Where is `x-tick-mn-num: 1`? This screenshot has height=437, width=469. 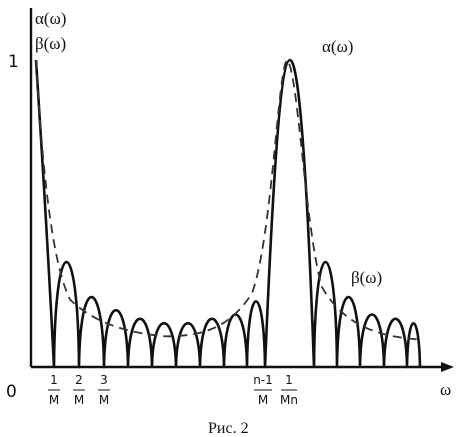
x-tick-mn-num: 1 is located at coordinates (289, 380).